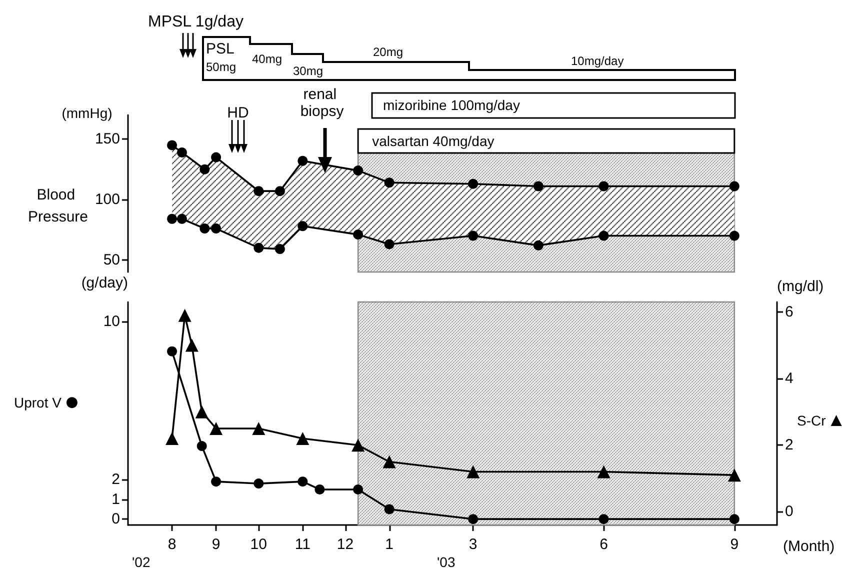 This screenshot has width=842, height=573. I want to click on y-tick-label: 0, so click(116, 519).